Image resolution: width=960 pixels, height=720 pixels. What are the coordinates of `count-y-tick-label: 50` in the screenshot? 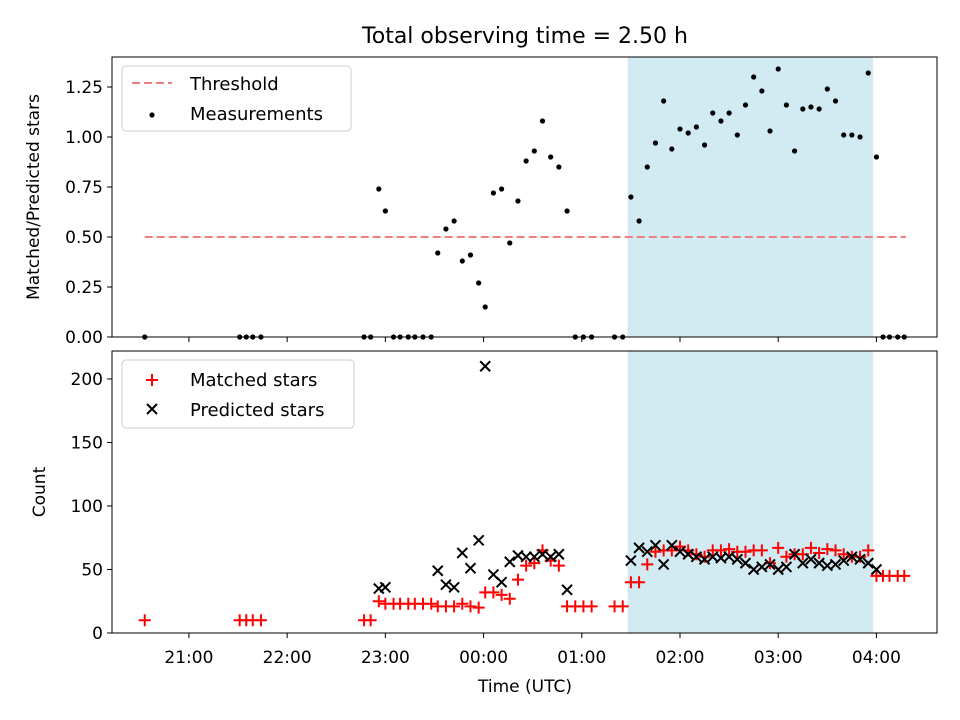 It's located at (92, 570).